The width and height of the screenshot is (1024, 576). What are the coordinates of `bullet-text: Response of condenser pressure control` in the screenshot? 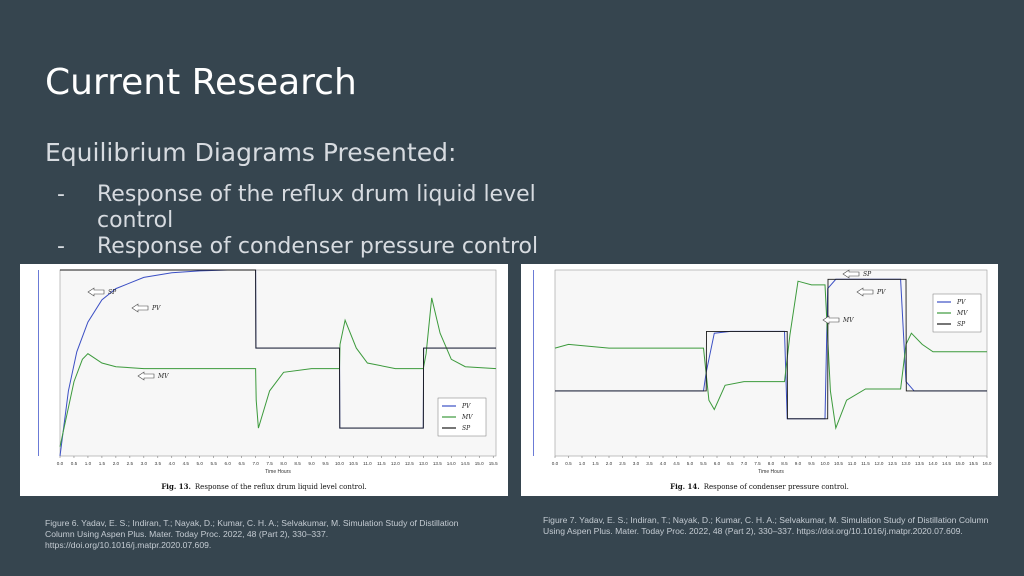 It's located at (318, 246).